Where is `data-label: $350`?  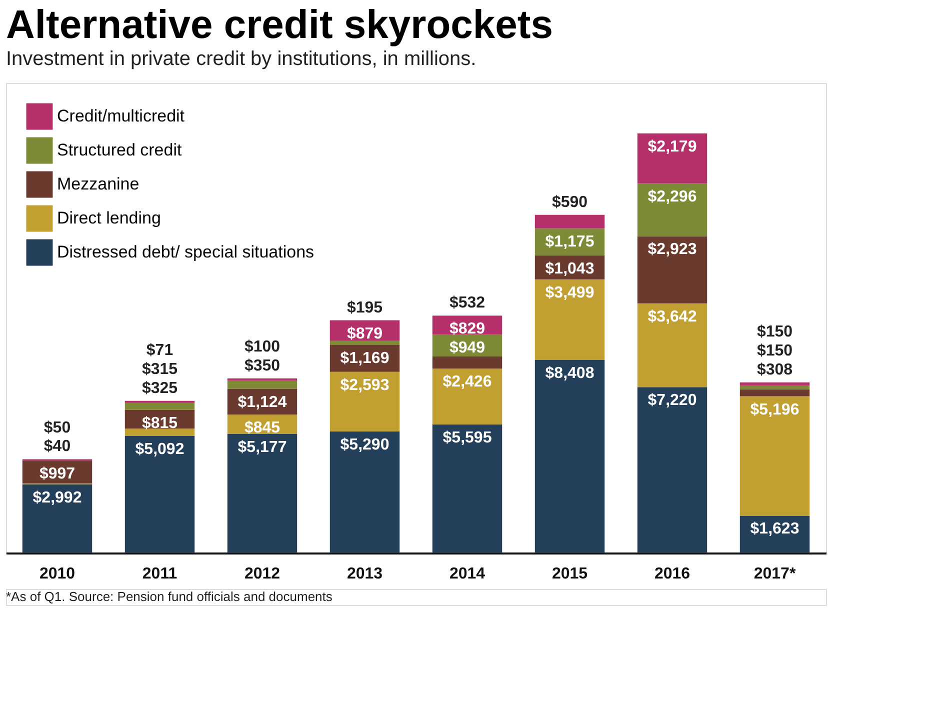
data-label: $350 is located at coordinates (262, 365).